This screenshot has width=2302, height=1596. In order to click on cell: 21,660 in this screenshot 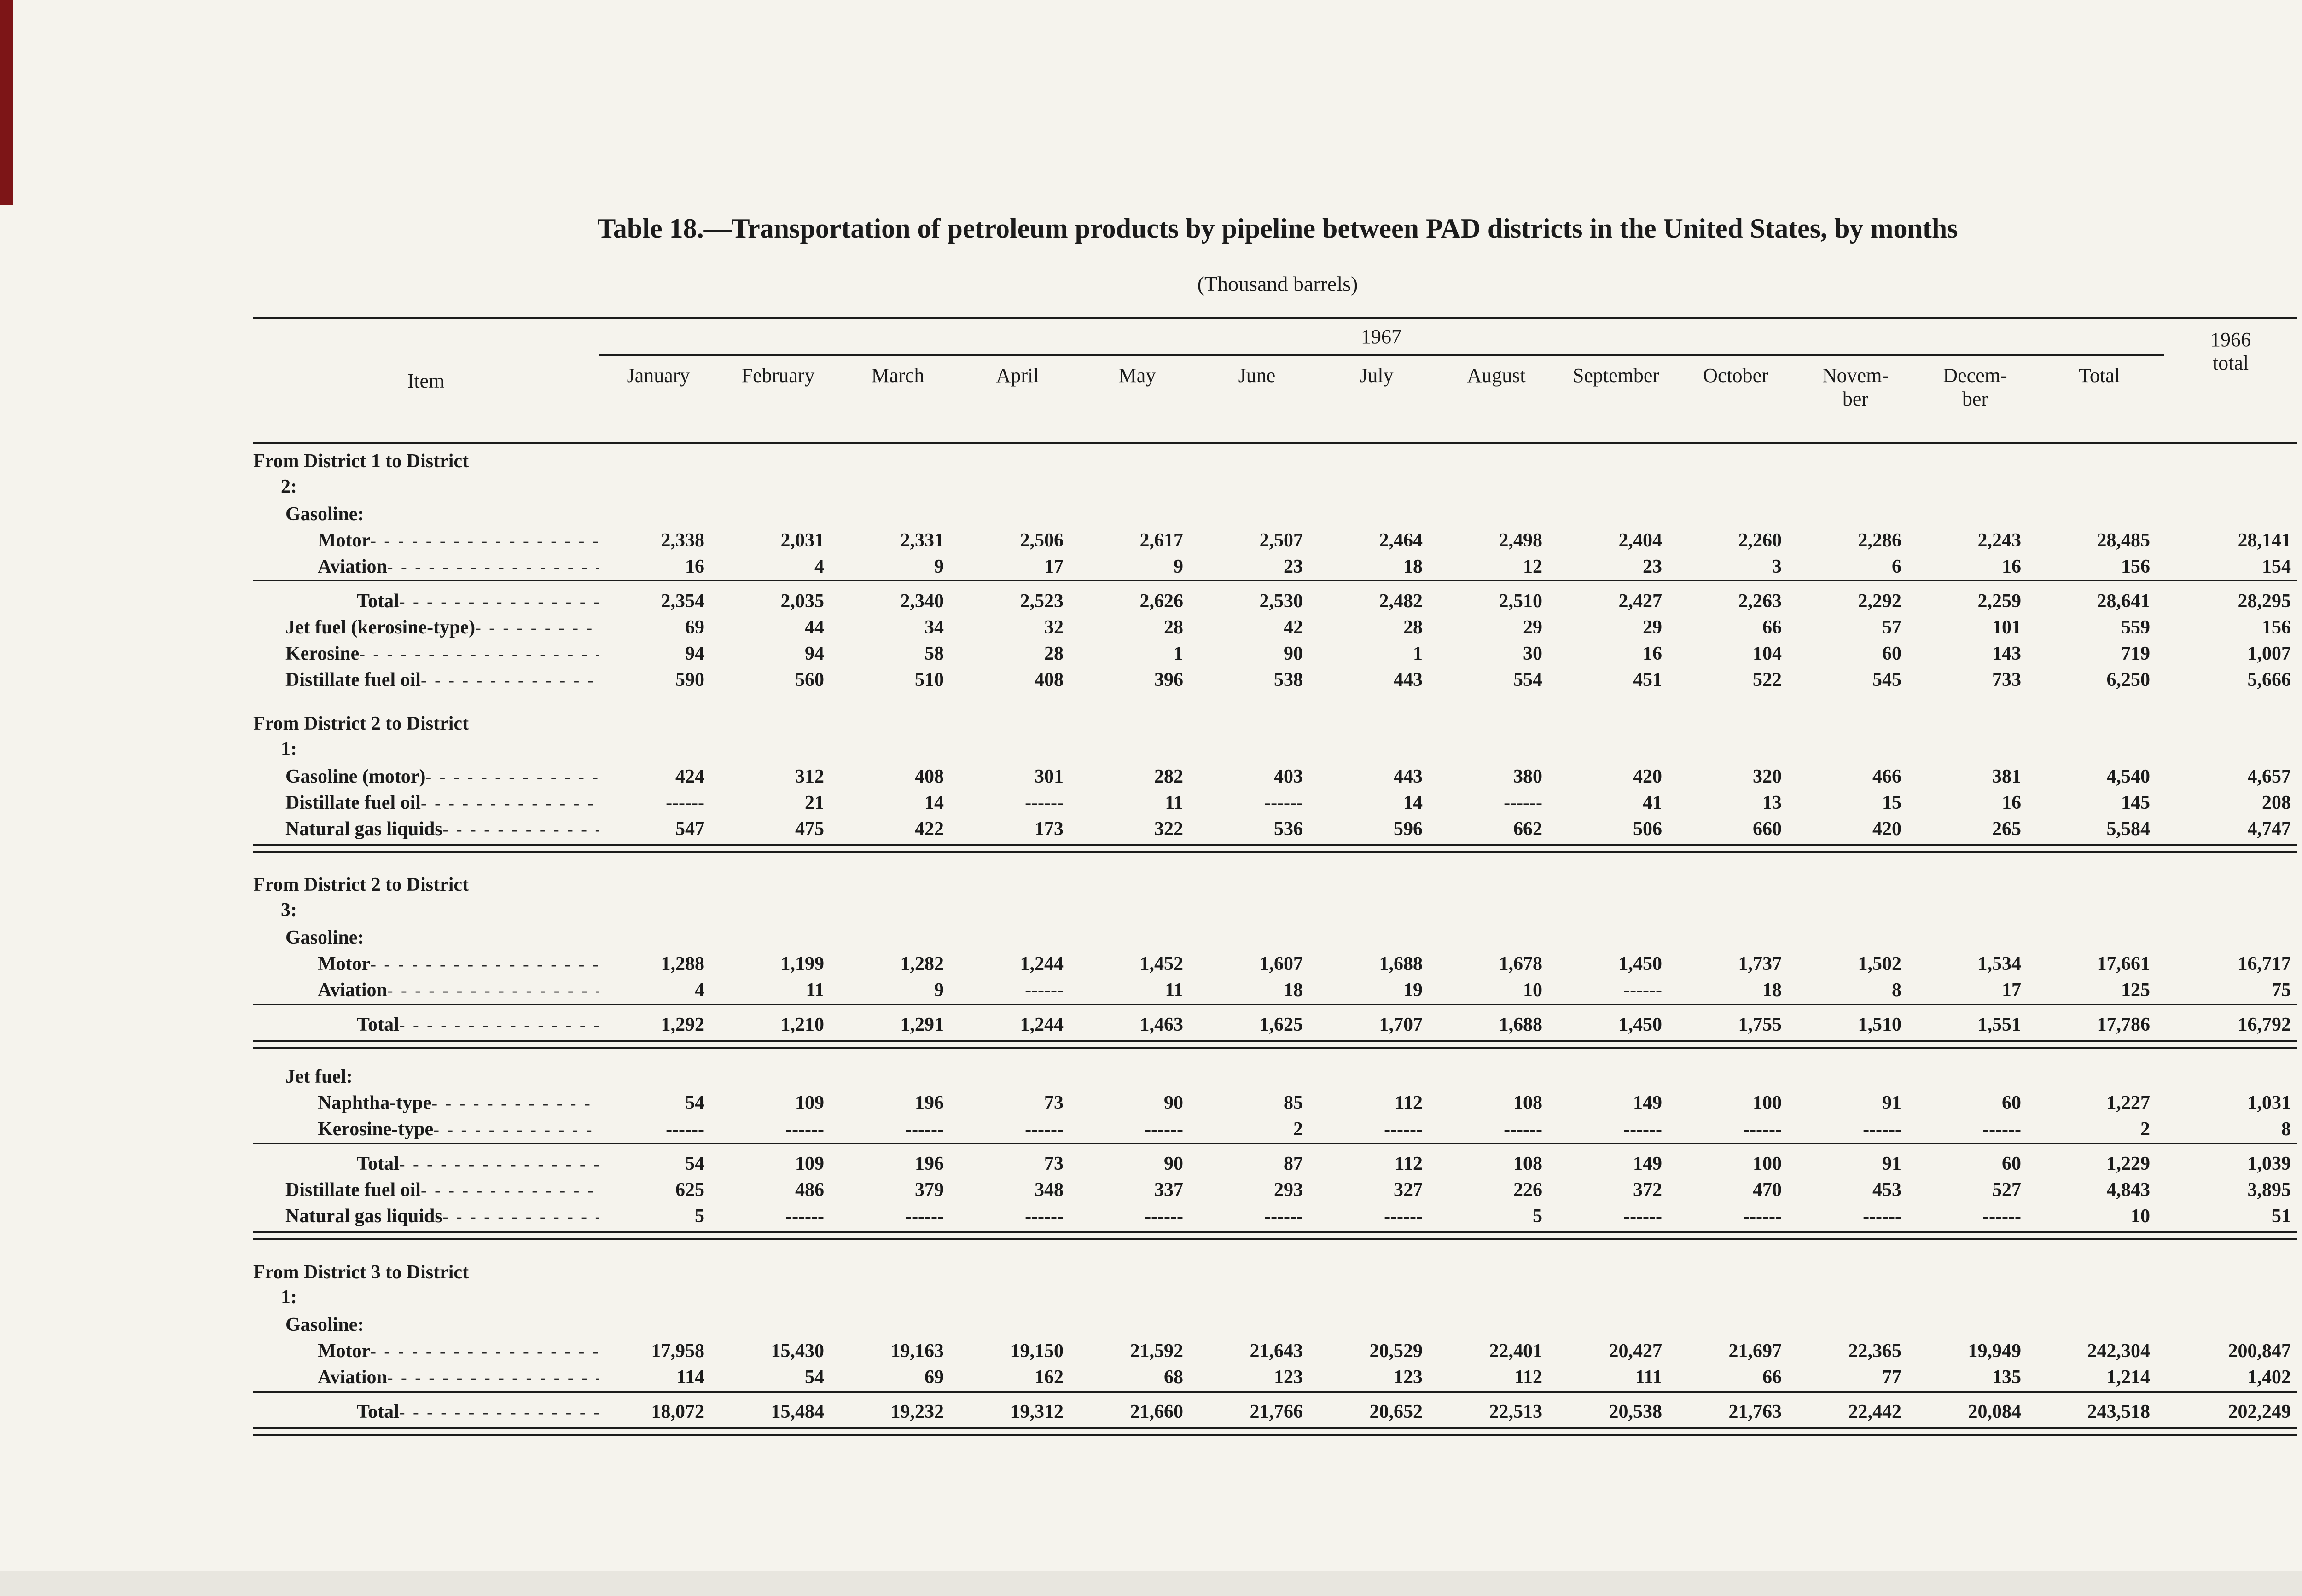, I will do `click(1157, 1412)`.